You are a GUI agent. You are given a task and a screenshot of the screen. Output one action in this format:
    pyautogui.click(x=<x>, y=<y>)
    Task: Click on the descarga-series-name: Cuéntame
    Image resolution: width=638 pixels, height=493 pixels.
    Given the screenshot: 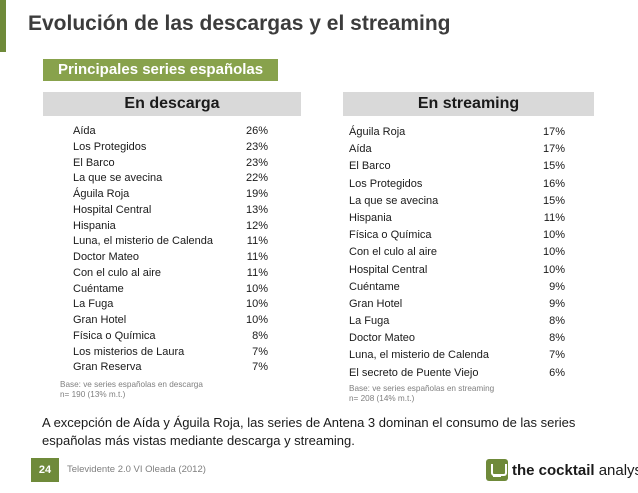 What is the action you would take?
    pyautogui.click(x=98, y=288)
    